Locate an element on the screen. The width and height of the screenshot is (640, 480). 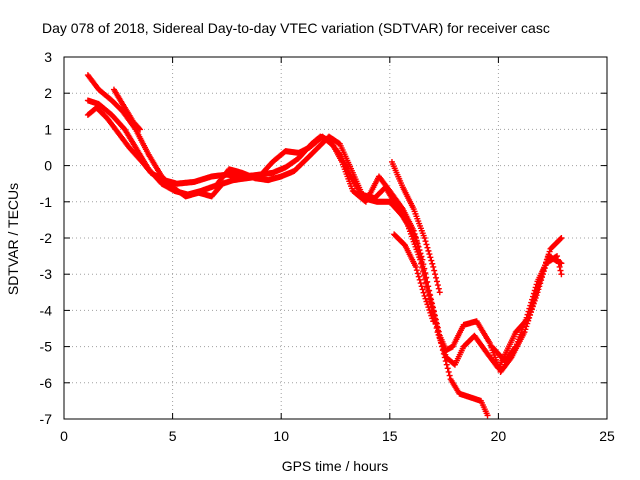
y-tick-label: 3 is located at coordinates (48, 57).